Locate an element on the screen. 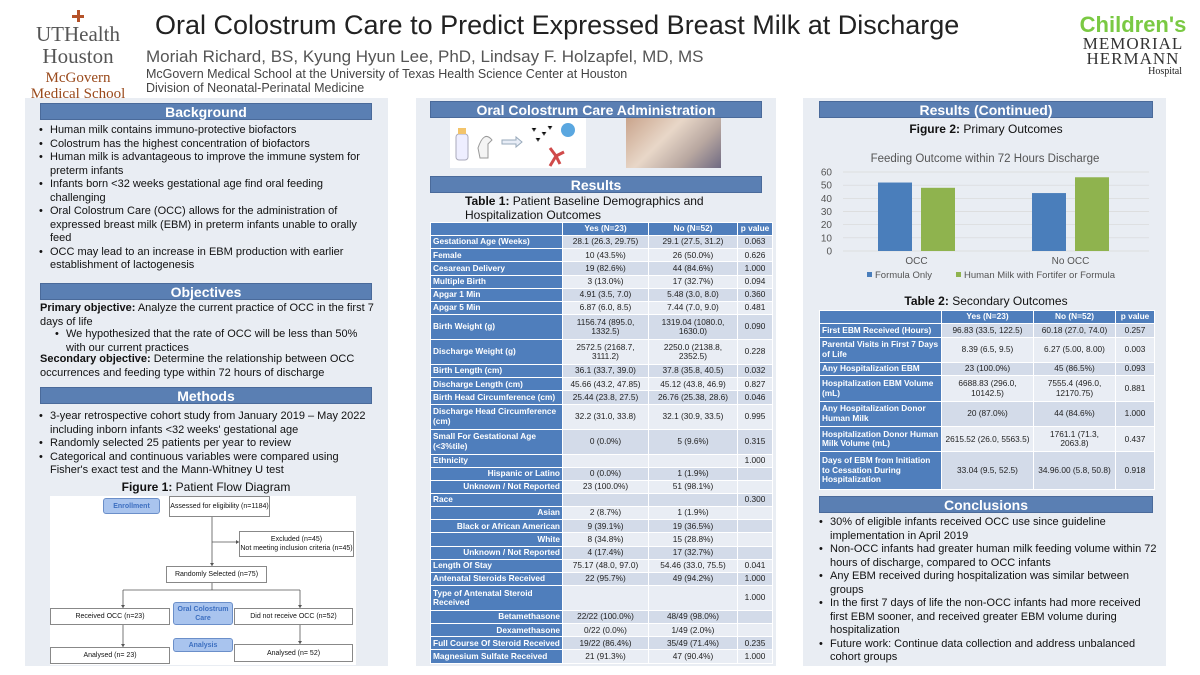 Image resolution: width=1200 pixels, height=675 pixels. cell: 26 (50.0%) is located at coordinates (693, 255).